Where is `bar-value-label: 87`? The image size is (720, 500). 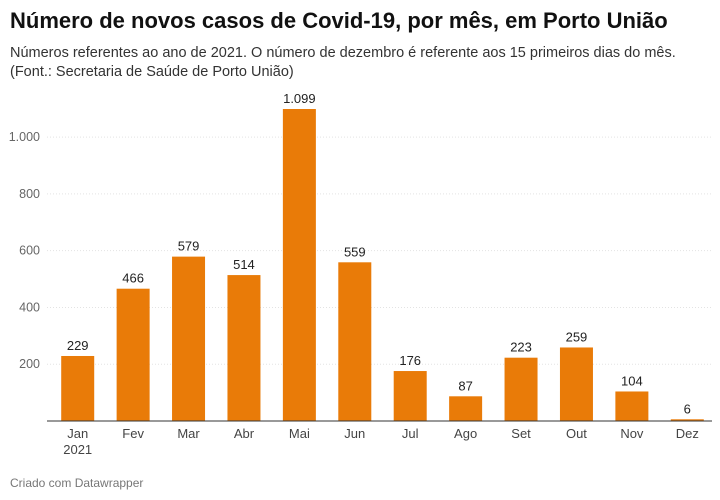 bar-value-label: 87 is located at coordinates (465, 385).